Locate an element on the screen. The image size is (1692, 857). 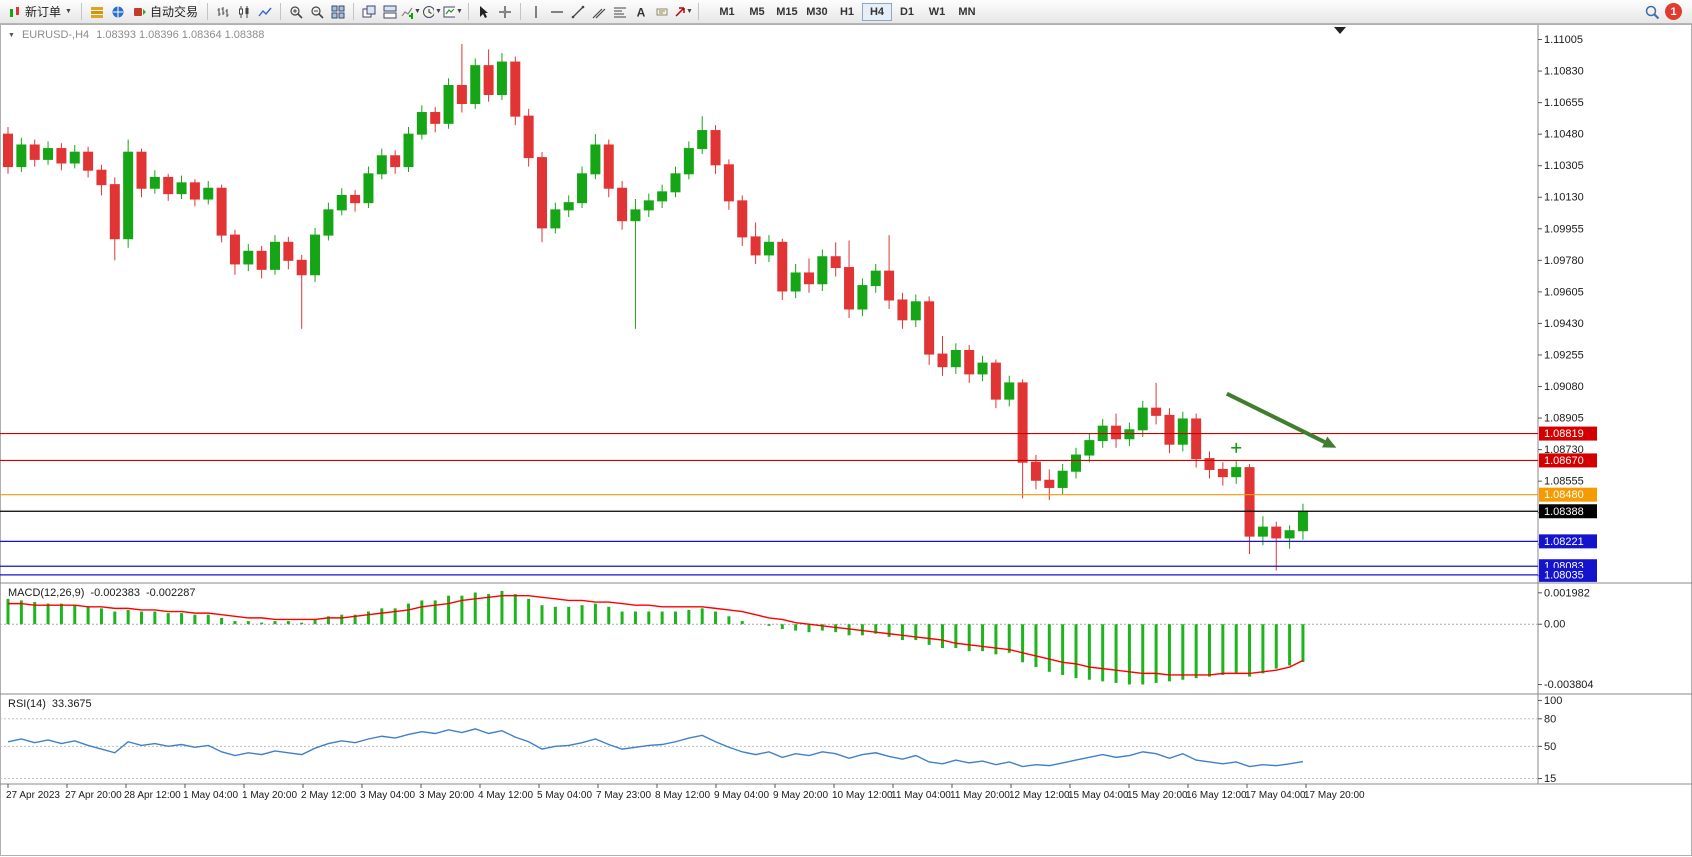
fibonacci-button is located at coordinates (620, 12).